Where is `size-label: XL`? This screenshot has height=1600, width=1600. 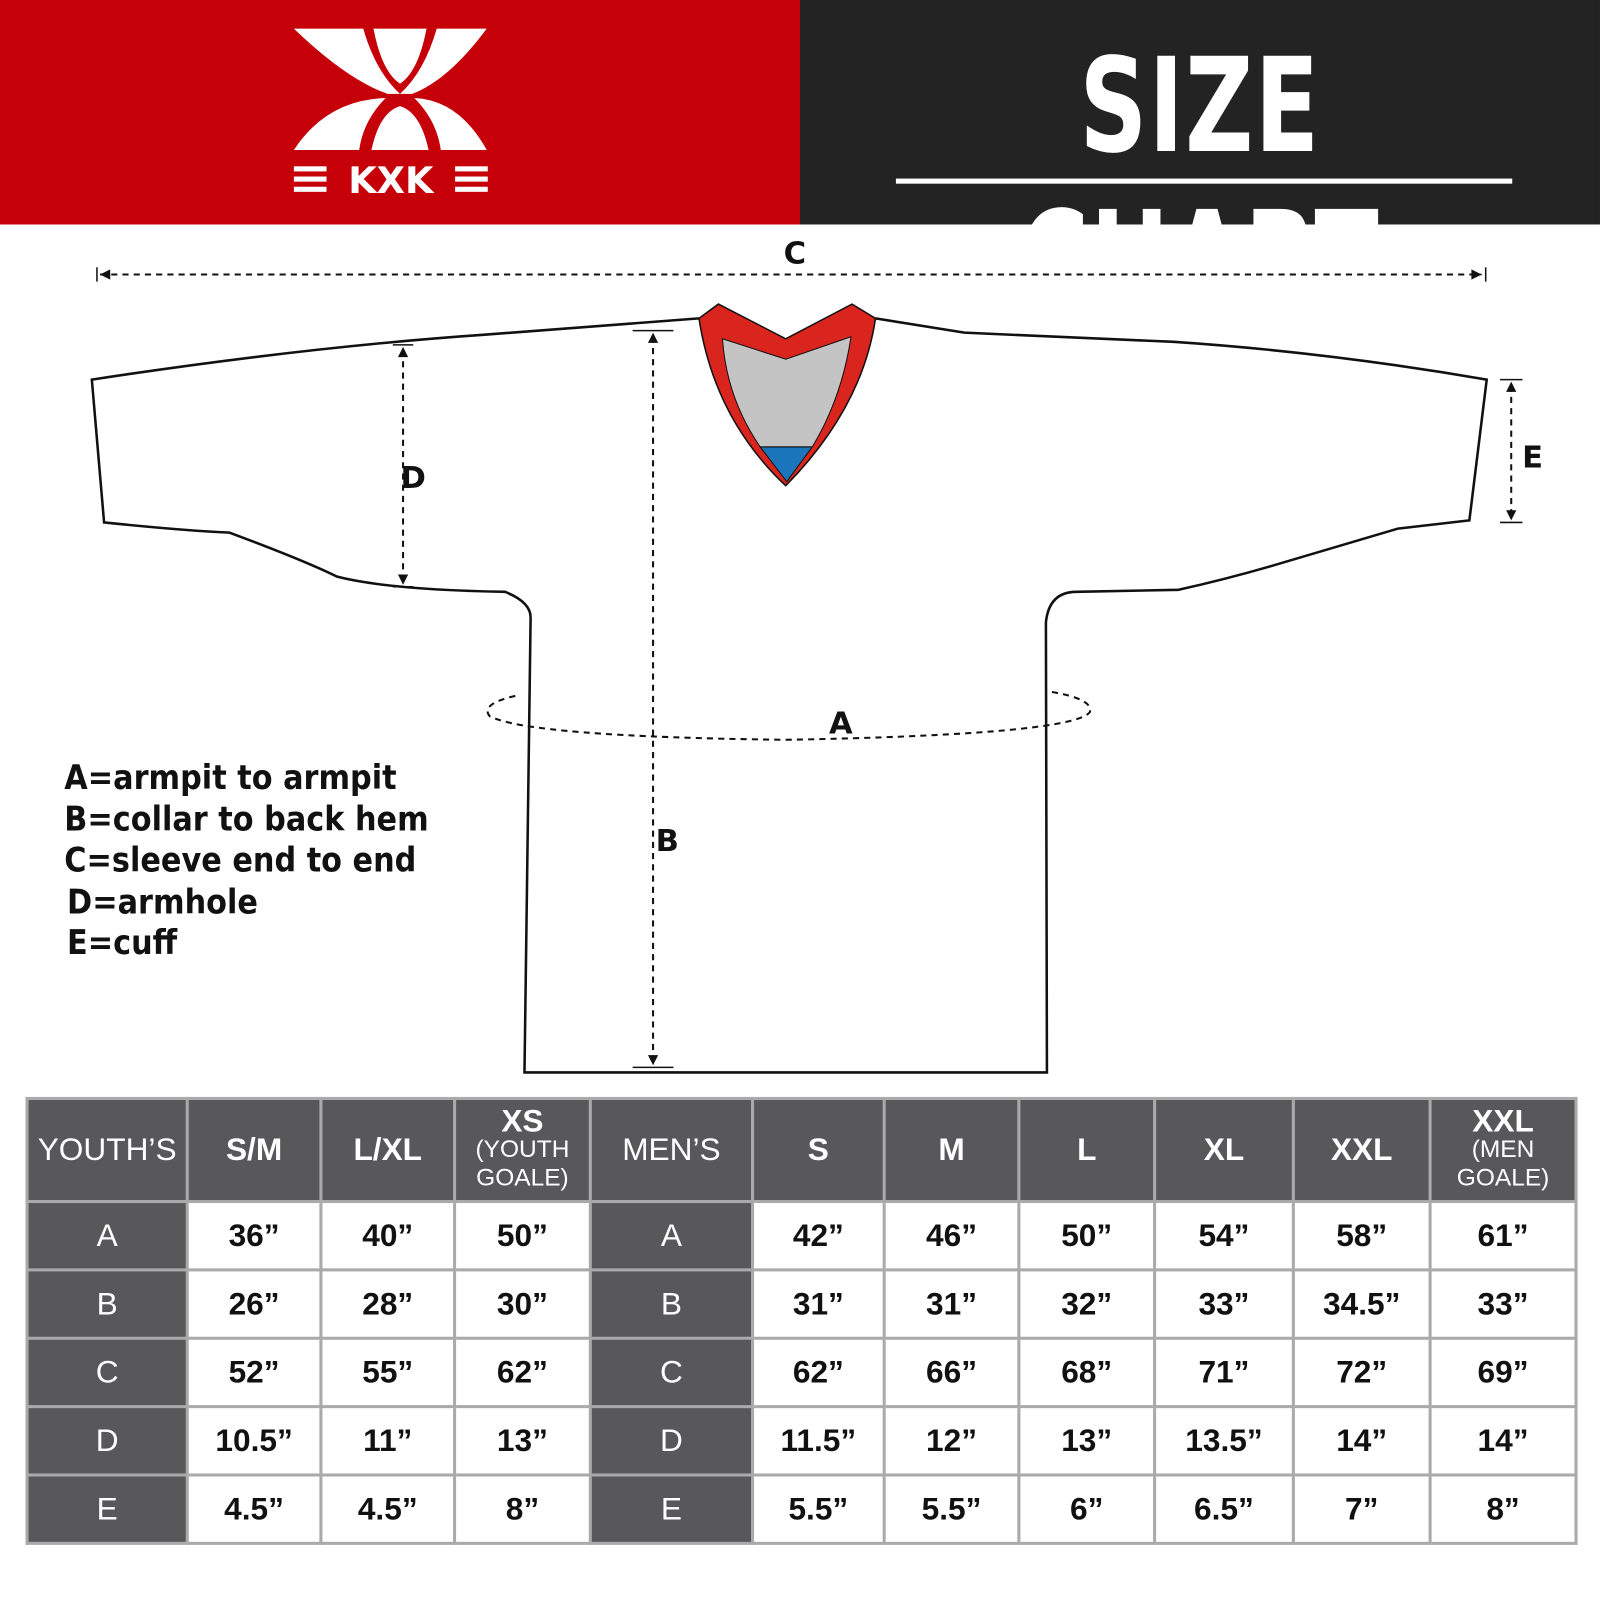
size-label: XL is located at coordinates (1224, 1149).